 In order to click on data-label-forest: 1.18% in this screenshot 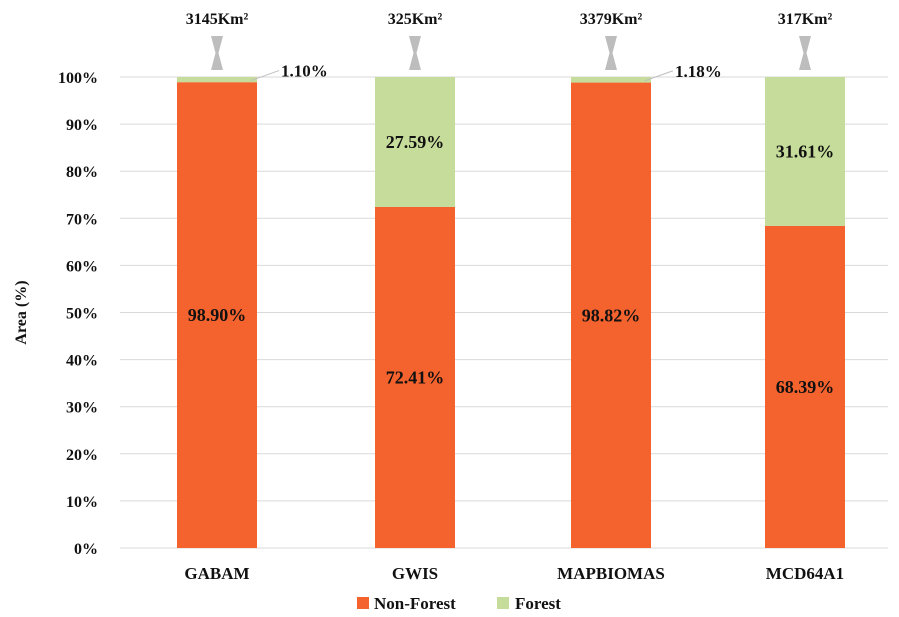, I will do `click(698, 71)`.